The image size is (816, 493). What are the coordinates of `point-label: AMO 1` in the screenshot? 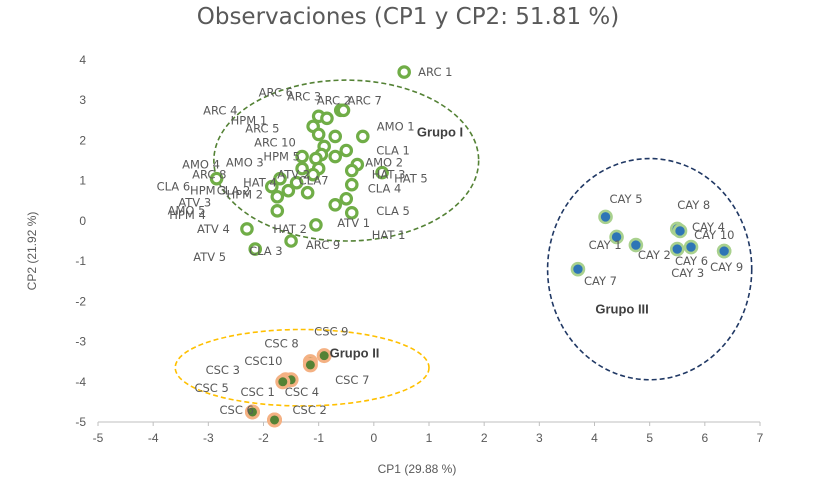 It's located at (396, 126).